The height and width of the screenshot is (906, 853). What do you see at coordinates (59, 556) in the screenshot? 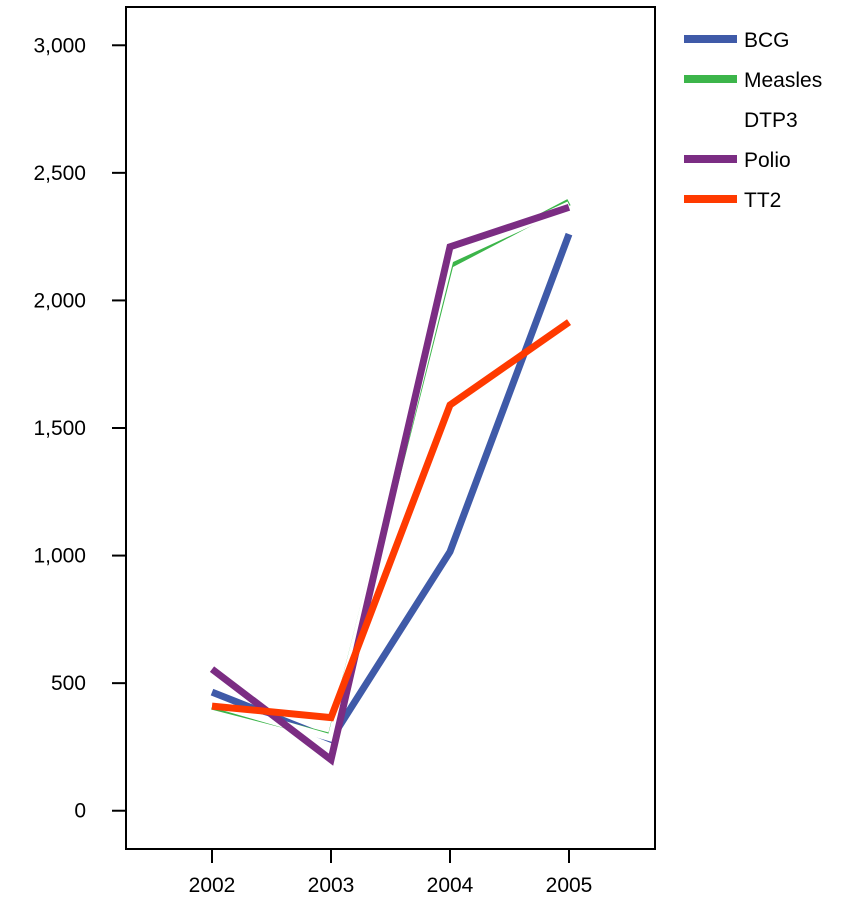
I see `y-tick-label: 1,000` at bounding box center [59, 556].